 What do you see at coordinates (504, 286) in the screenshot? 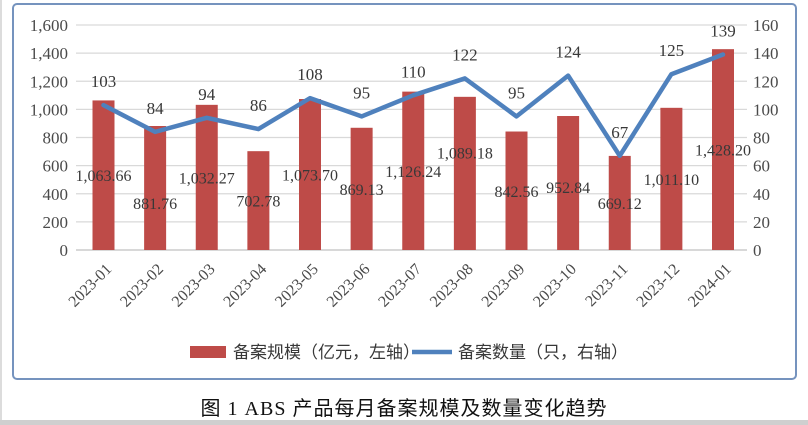
I see `x-axis-label: 2023-09` at bounding box center [504, 286].